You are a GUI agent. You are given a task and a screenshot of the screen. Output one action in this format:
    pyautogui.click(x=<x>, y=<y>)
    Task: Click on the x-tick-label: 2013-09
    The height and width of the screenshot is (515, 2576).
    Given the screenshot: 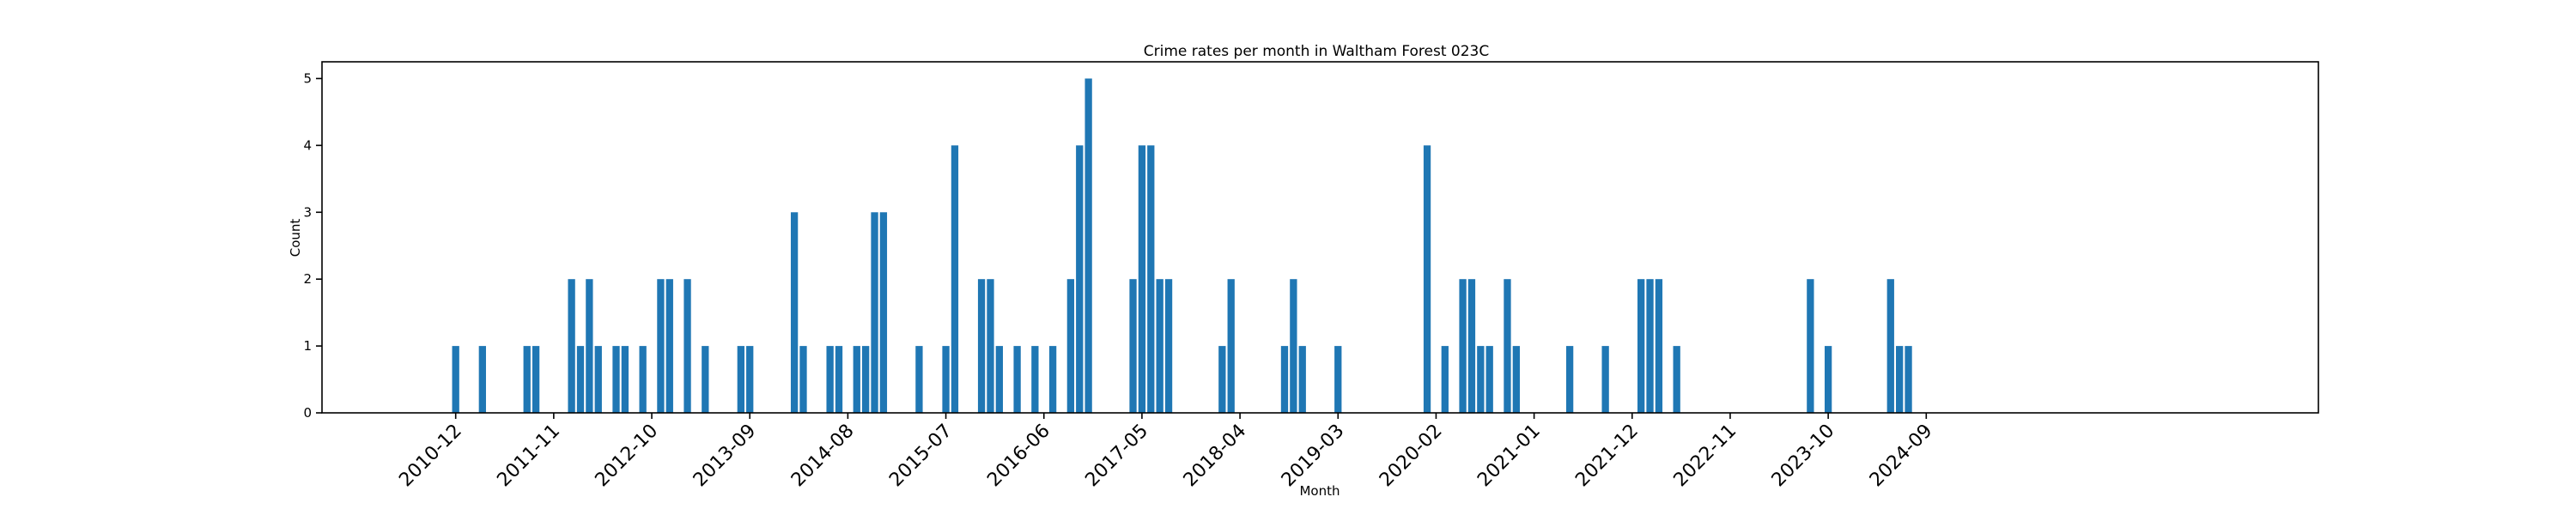 What is the action you would take?
    pyautogui.click(x=726, y=456)
    